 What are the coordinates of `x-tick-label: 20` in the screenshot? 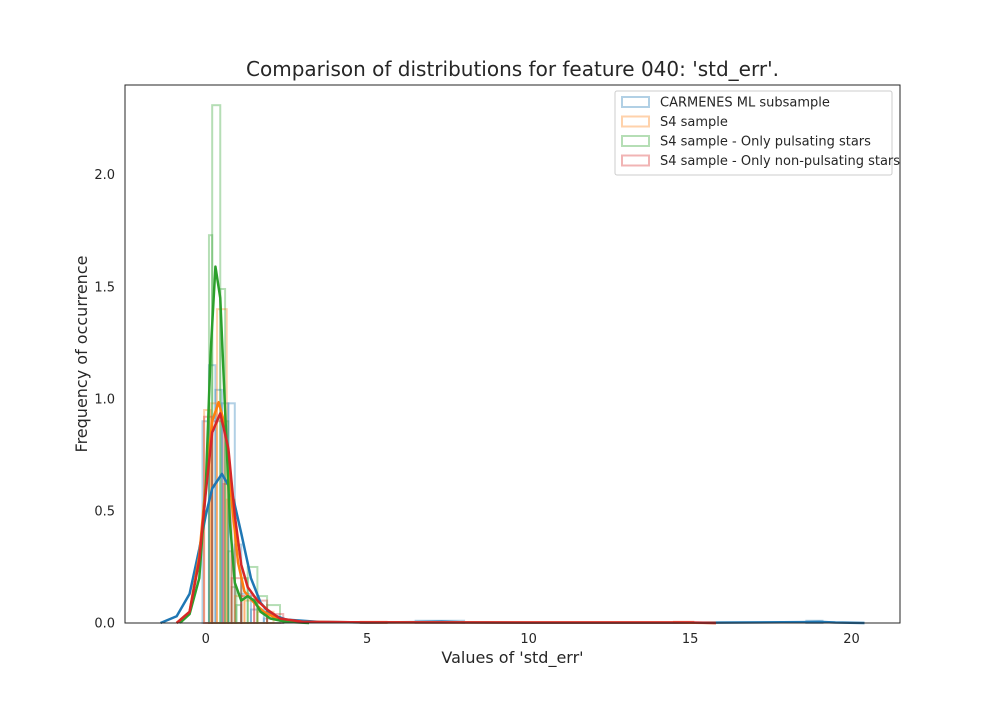 It's located at (851, 639).